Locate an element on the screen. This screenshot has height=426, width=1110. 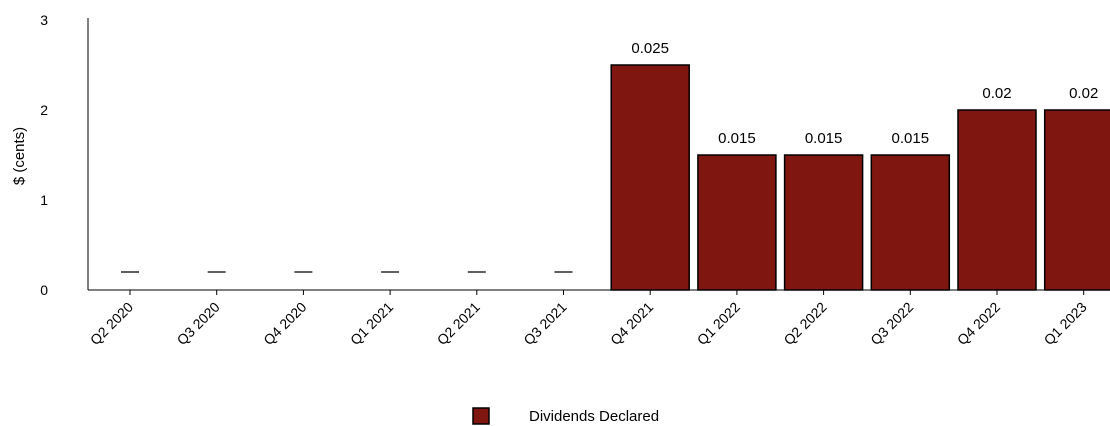
y-tick-label: 3 is located at coordinates (44, 20).